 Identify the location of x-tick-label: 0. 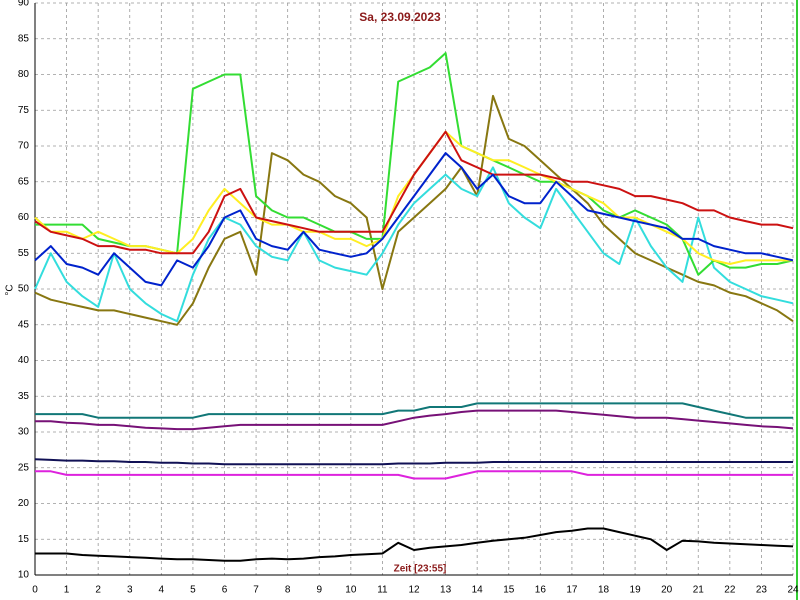
(35, 590).